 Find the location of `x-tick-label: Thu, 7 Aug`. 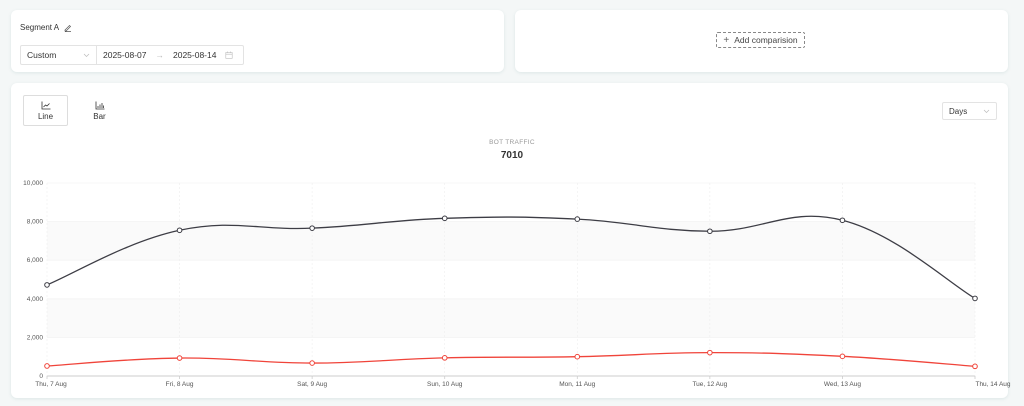

x-tick-label: Thu, 7 Aug is located at coordinates (51, 384).